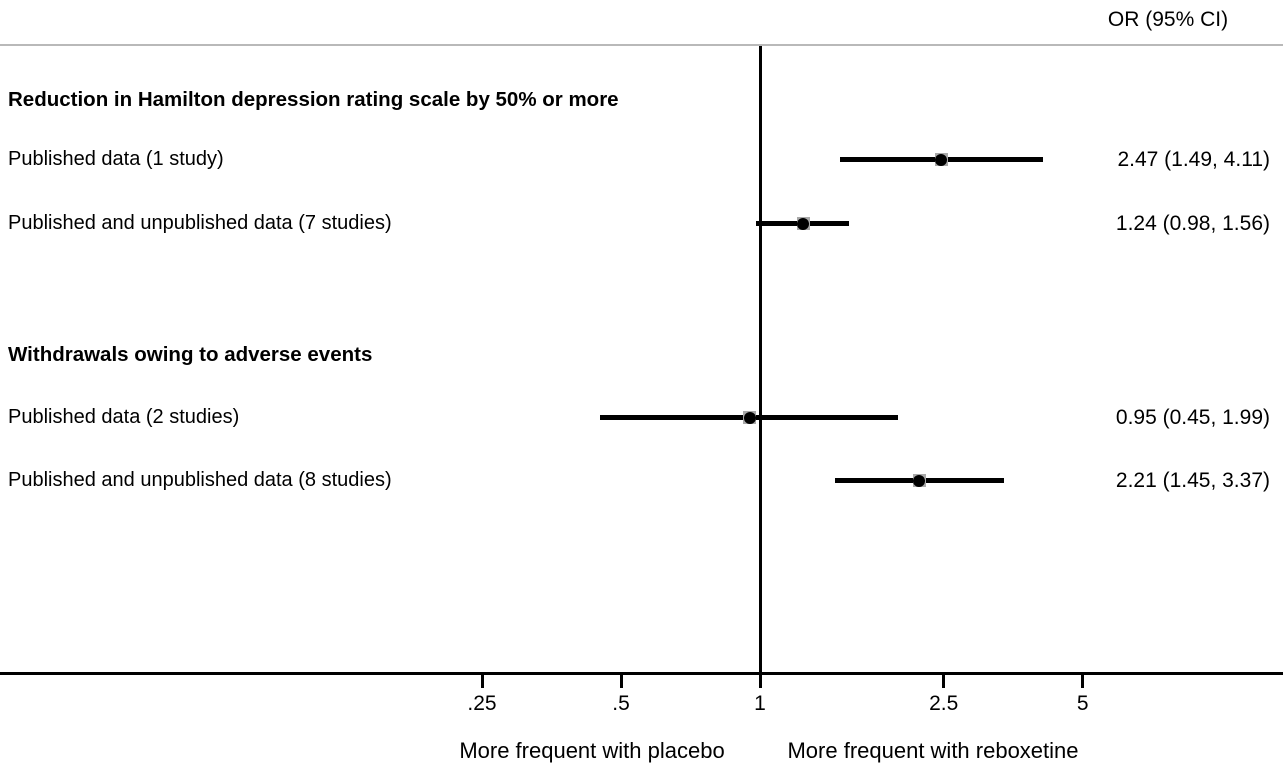  Describe the element at coordinates (641, 673) in the screenshot. I see `x-axis-line` at that location.